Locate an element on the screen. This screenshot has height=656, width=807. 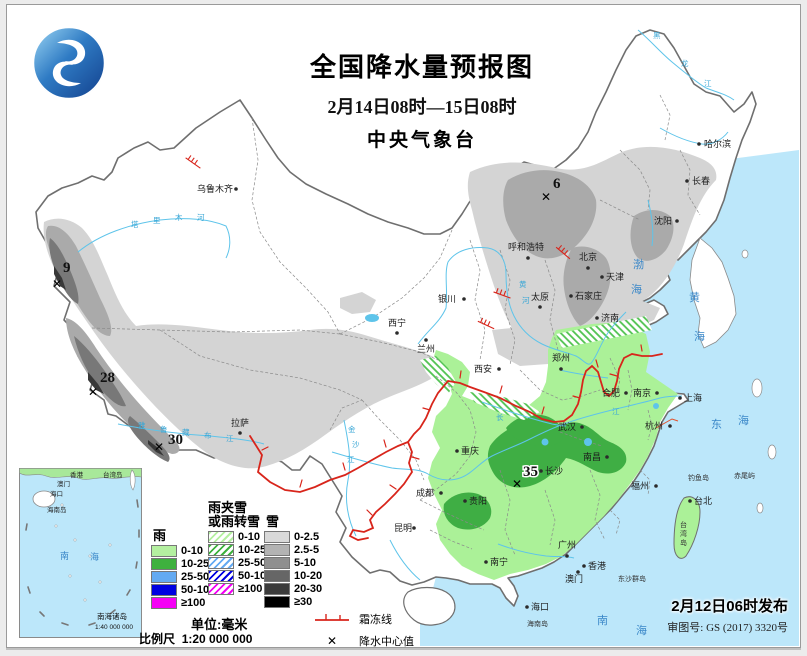
legend-range-label: 25-50 is located at coordinates (252, 563).